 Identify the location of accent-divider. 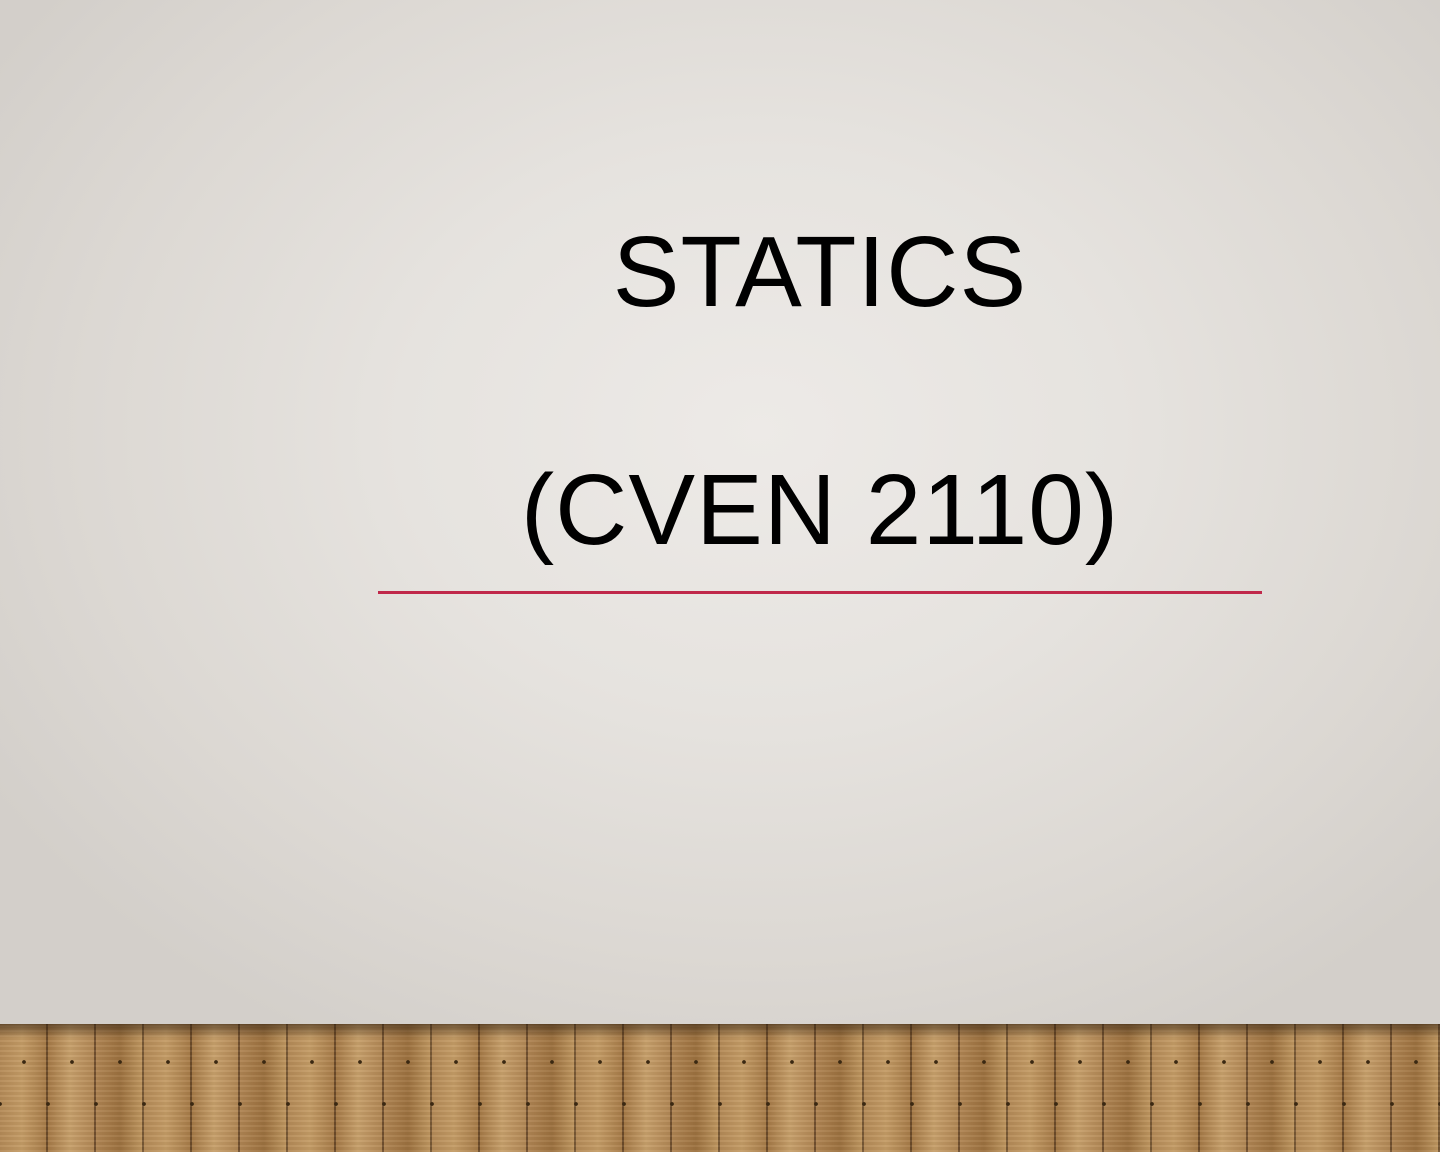
(820, 592).